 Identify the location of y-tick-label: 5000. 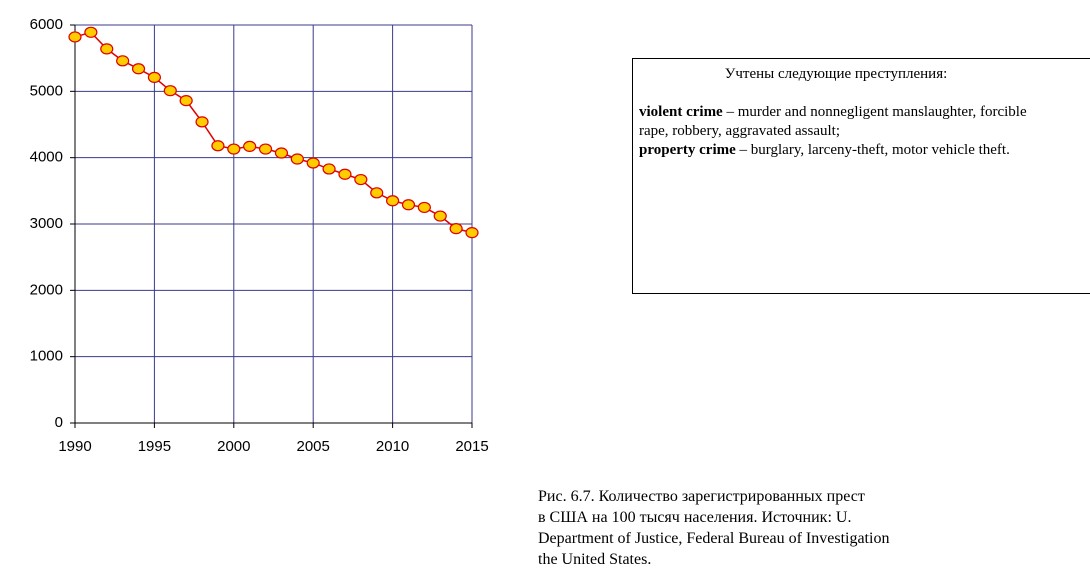
(46, 90).